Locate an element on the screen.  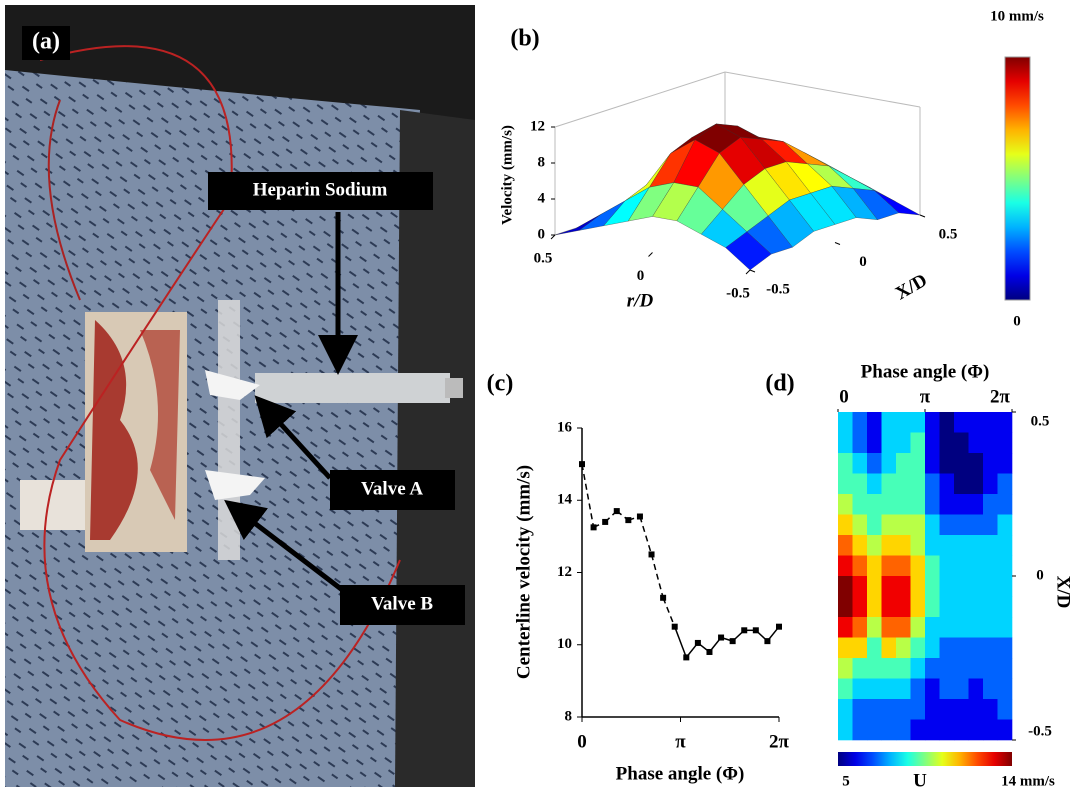
colorbar-label: 5 is located at coordinates (846, 781).